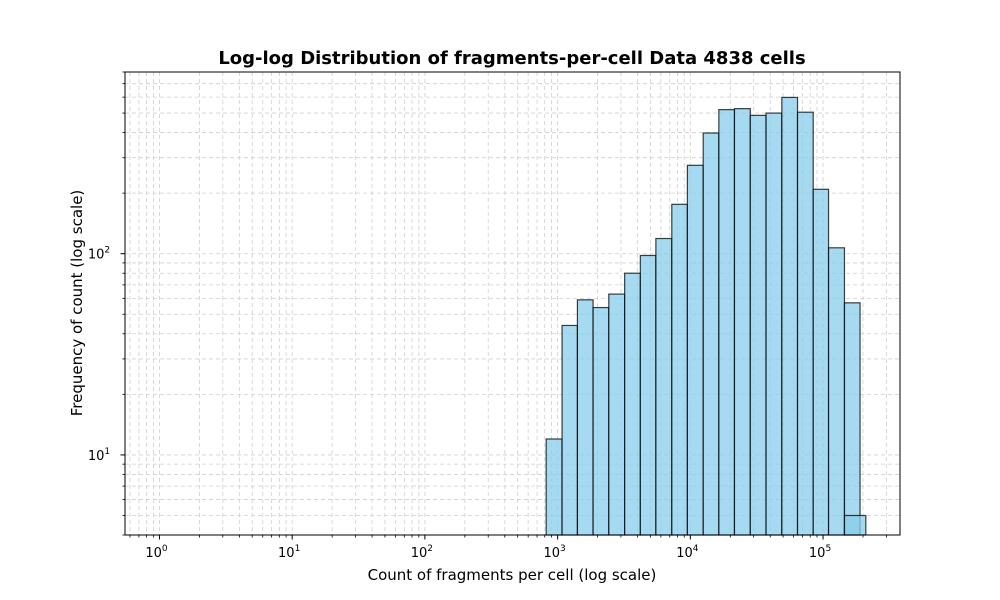 Image resolution: width=1000 pixels, height=600 pixels. I want to click on y-tick-exponent: 2, so click(107, 251).